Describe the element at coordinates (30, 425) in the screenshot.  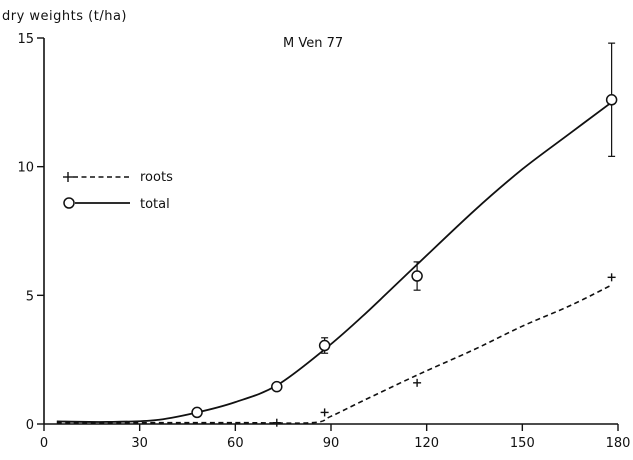
I see `y-tick-label: 0` at that location.